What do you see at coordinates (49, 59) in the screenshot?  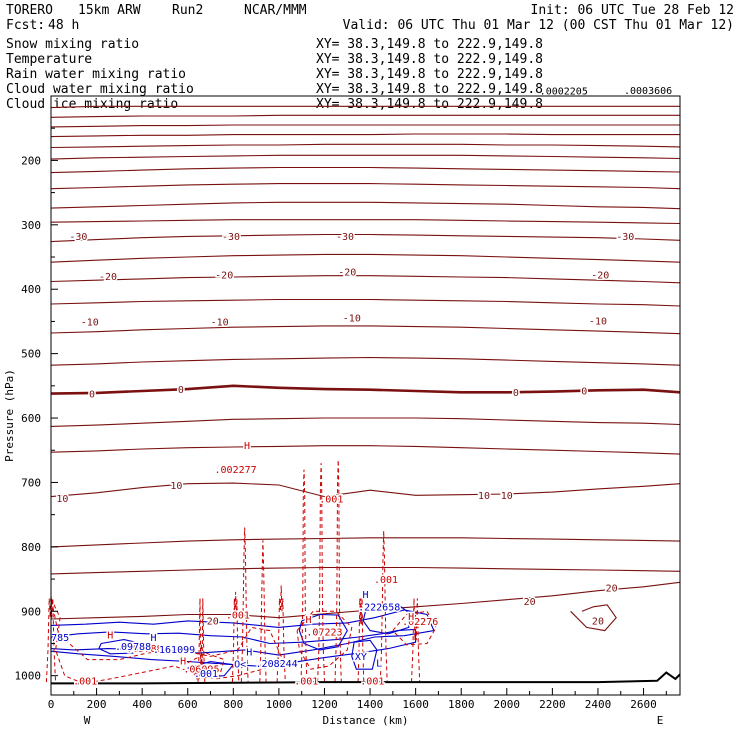 I see `legend-field-name: Temperature` at bounding box center [49, 59].